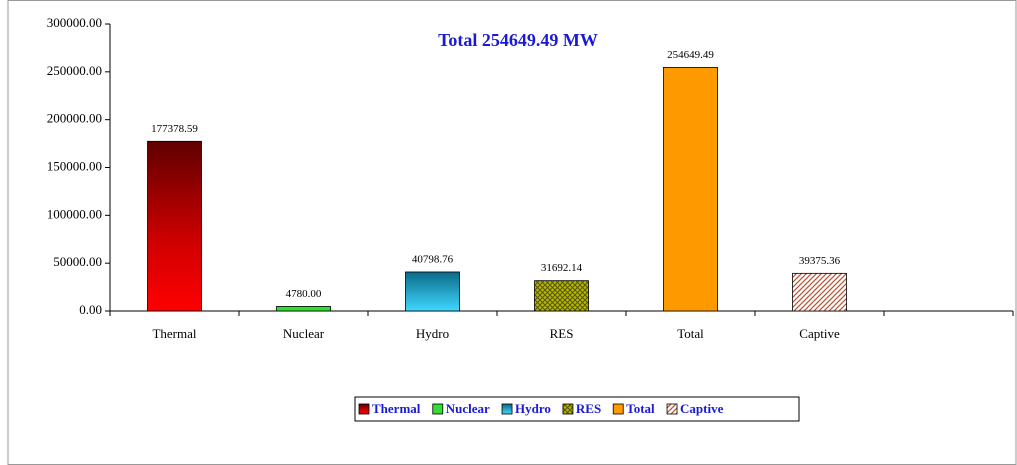 The image size is (1017, 465). I want to click on legend-label: Thermal, so click(396, 408).